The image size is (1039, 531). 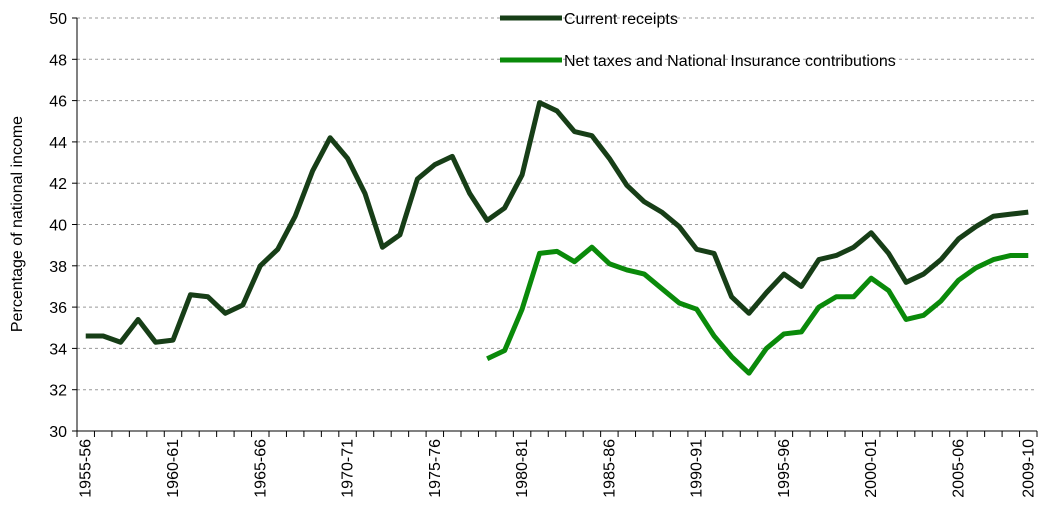 What do you see at coordinates (173, 468) in the screenshot?
I see `x-tick-label: 1960-61` at bounding box center [173, 468].